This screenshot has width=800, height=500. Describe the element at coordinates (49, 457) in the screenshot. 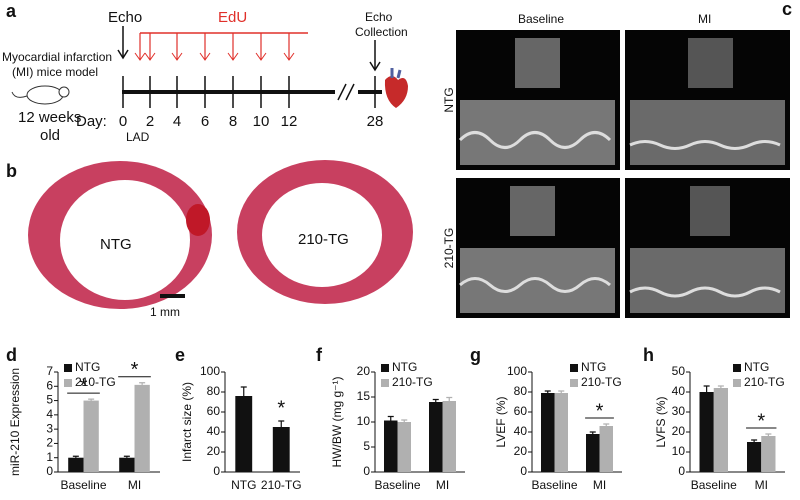

I see `y-tick-label: 1` at that location.